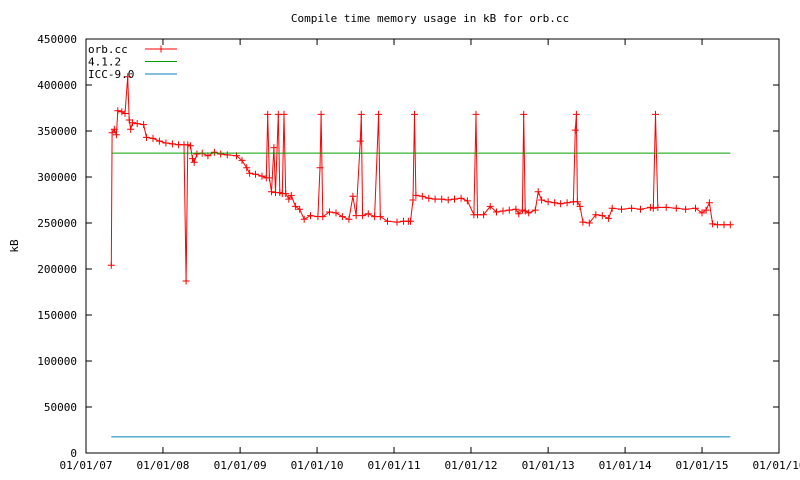 This screenshot has width=800, height=480. What do you see at coordinates (161, 49) in the screenshot?
I see `legend-marker` at bounding box center [161, 49].